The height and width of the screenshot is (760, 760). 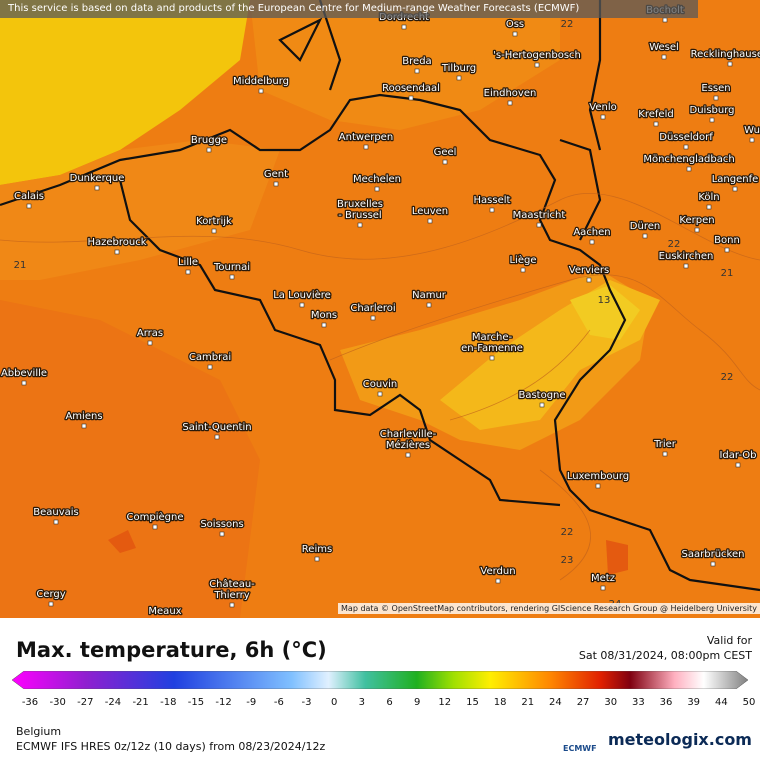 I want to click on city-label: Thierry, so click(x=231, y=595).